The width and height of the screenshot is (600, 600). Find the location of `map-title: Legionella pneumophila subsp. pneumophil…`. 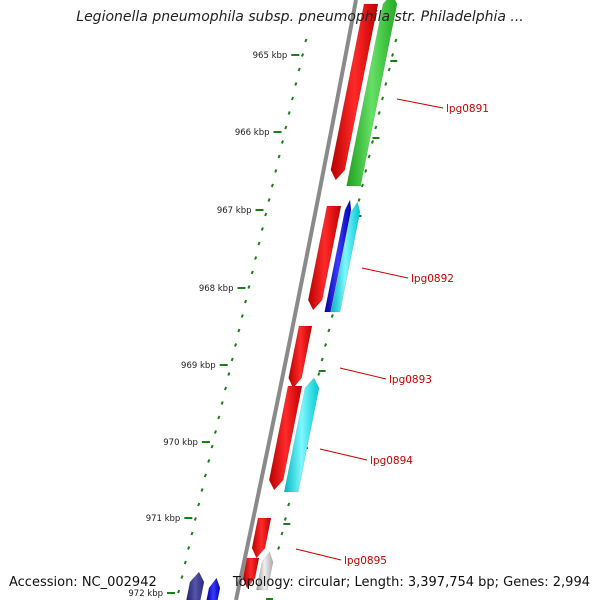

map-title: Legionella pneumophila subsp. pneumophil… is located at coordinates (300, 17).